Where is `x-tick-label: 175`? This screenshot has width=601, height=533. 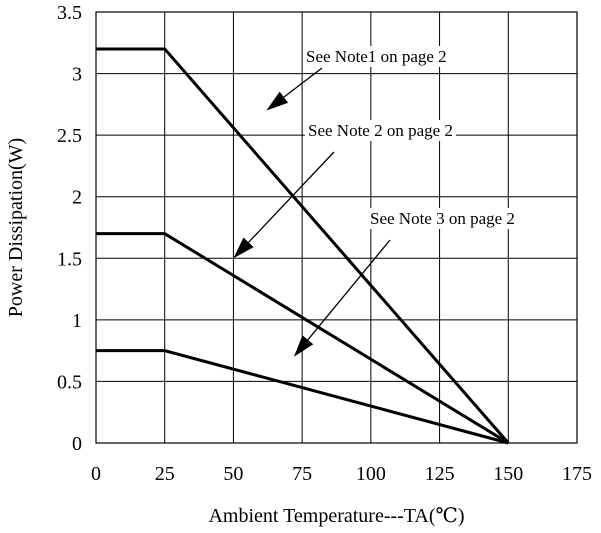 x-tick-label: 175 is located at coordinates (577, 474).